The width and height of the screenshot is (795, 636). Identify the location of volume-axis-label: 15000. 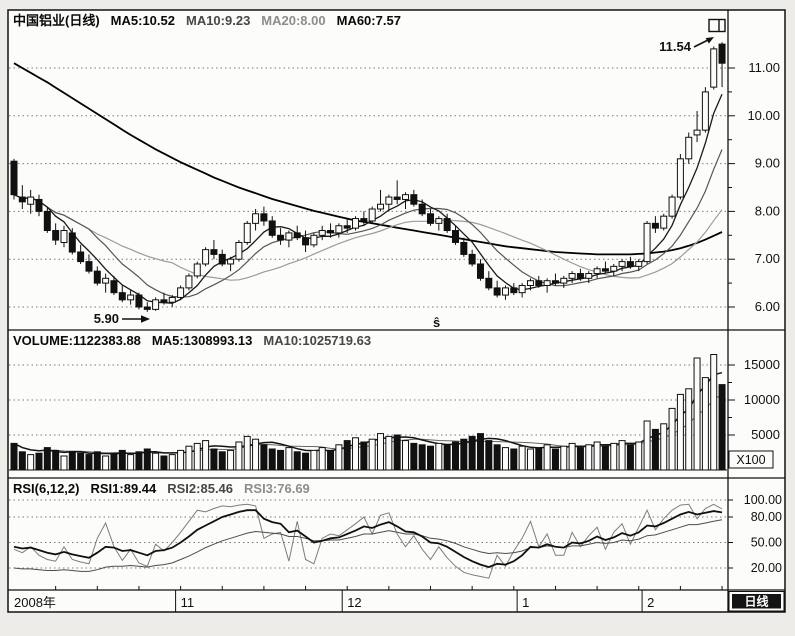
(762, 364).